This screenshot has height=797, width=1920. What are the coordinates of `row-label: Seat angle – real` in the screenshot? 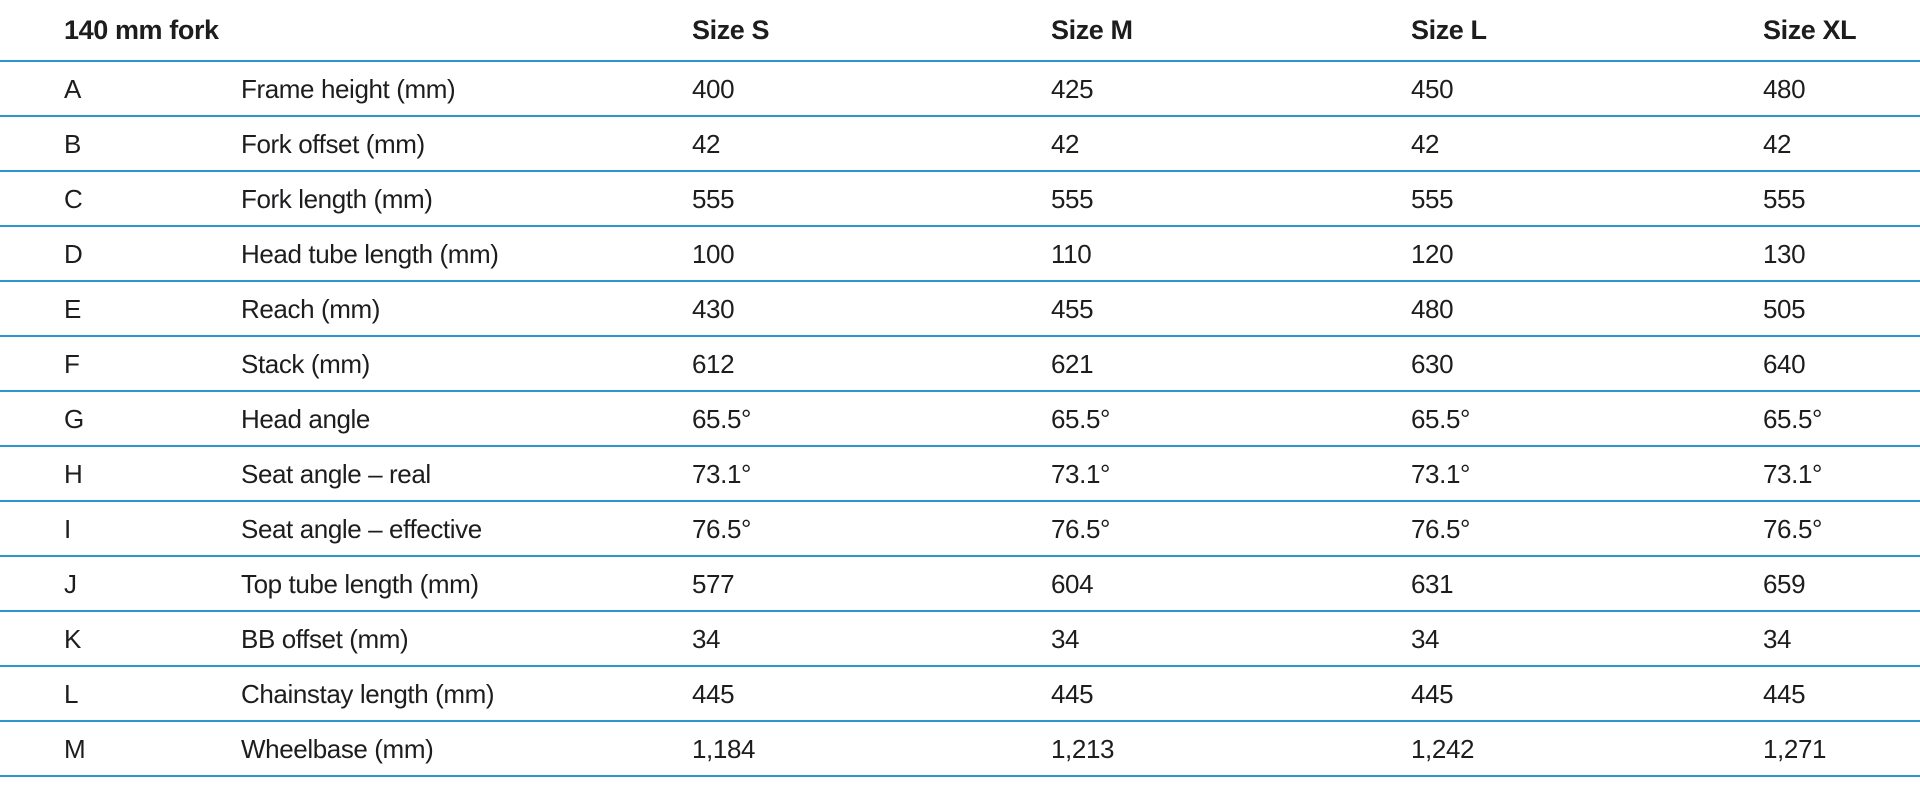 It's located at (336, 473).